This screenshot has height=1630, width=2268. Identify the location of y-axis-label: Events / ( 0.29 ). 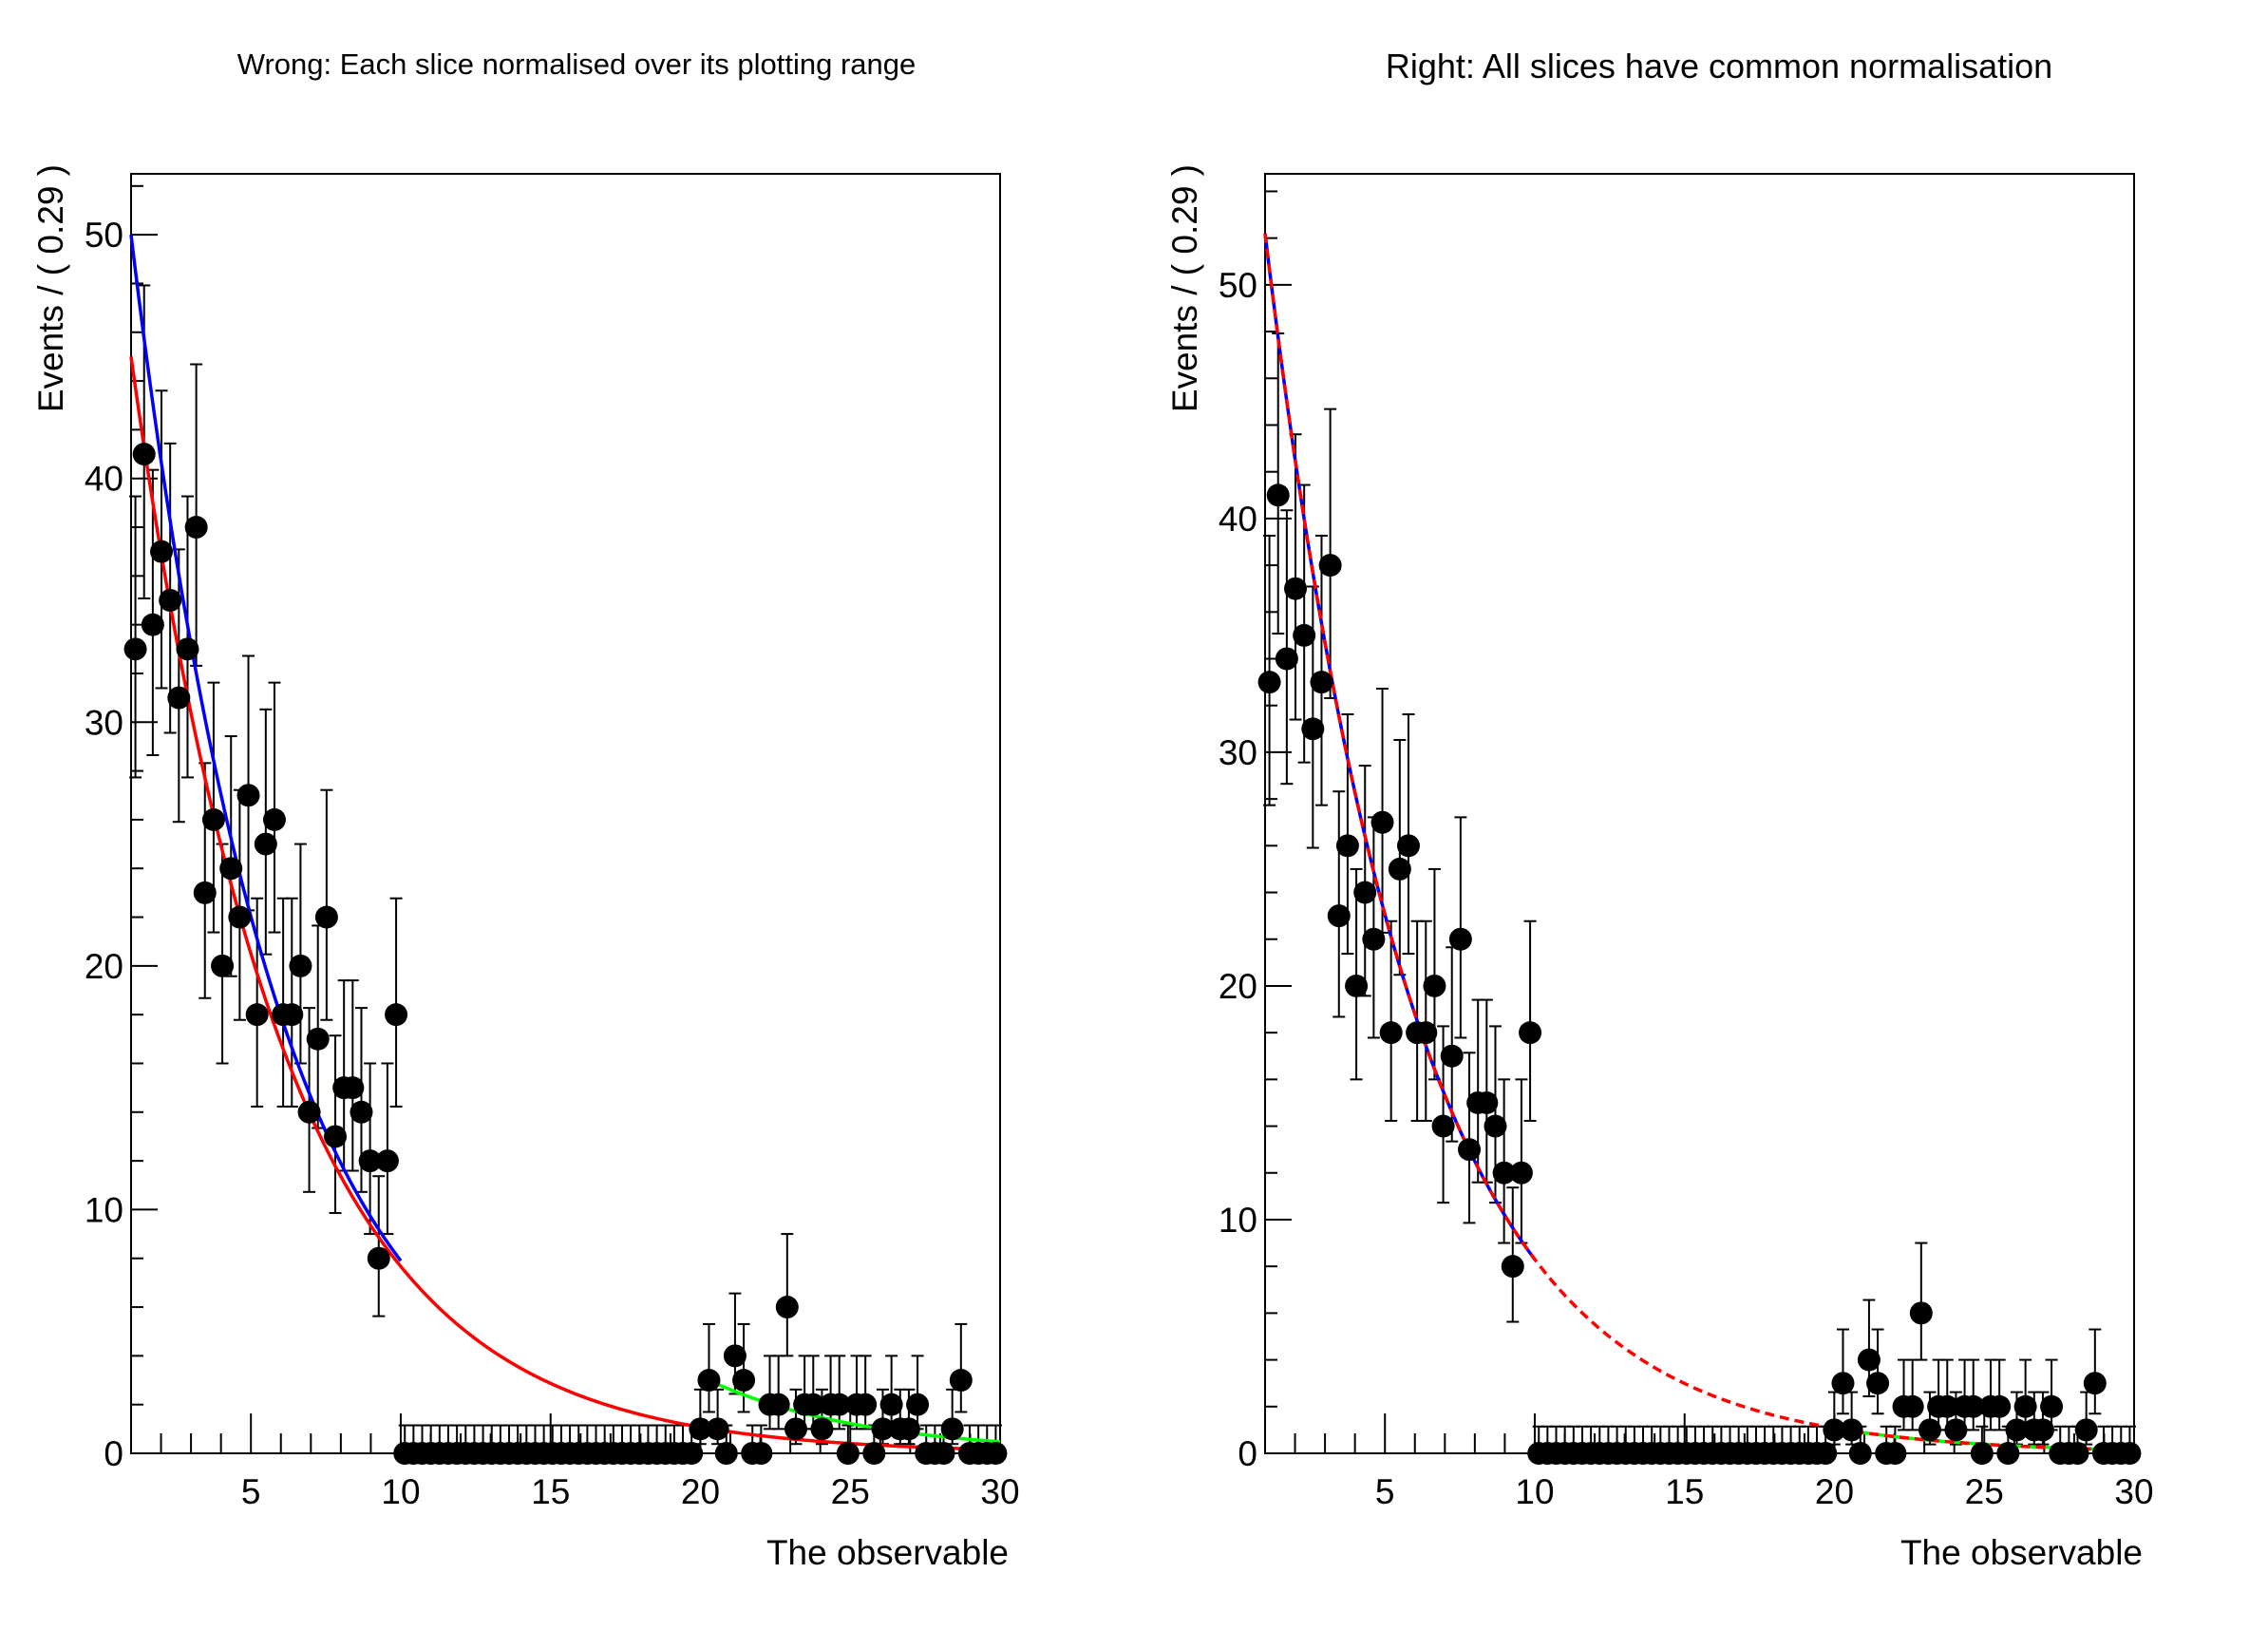
(1185, 288).